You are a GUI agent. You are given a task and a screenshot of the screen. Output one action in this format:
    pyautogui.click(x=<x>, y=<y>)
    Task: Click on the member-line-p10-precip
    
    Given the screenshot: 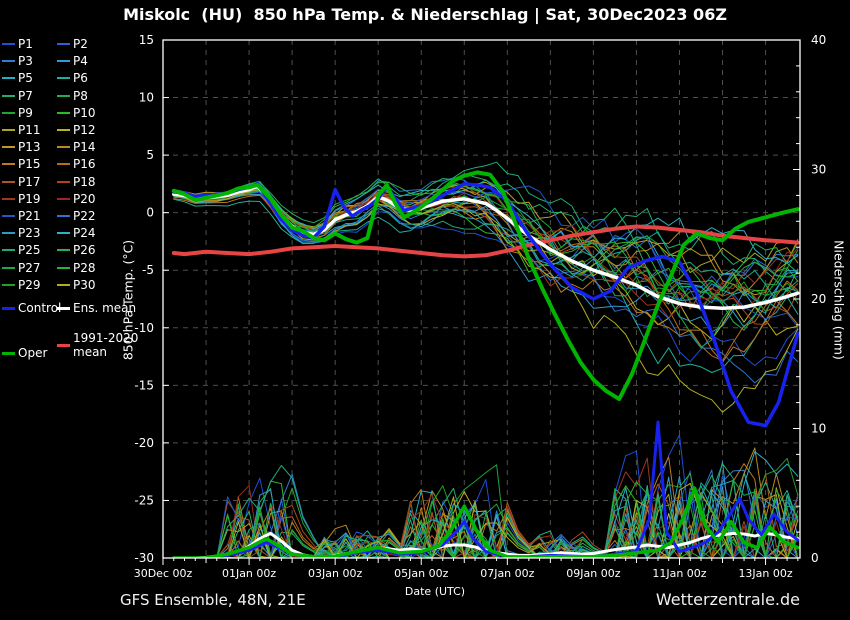 What is the action you would take?
    pyautogui.click(x=486, y=519)
    